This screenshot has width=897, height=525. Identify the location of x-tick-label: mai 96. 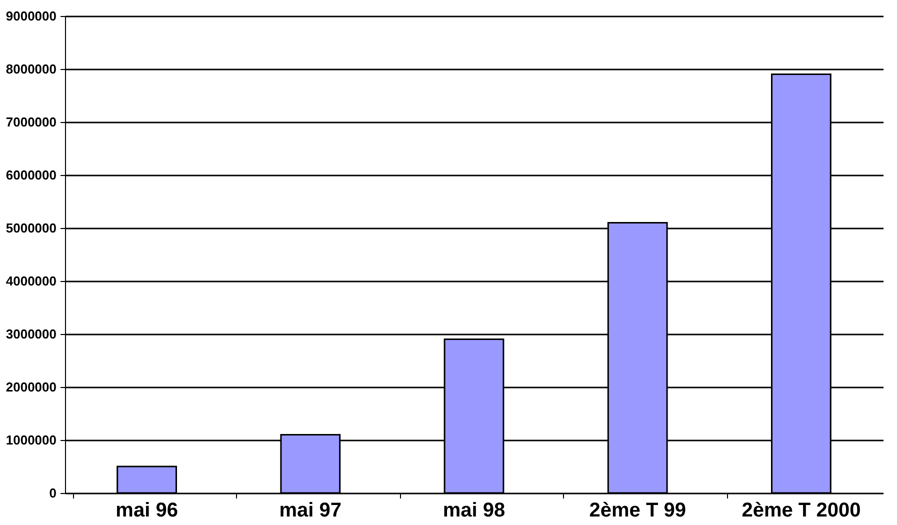
(147, 511).